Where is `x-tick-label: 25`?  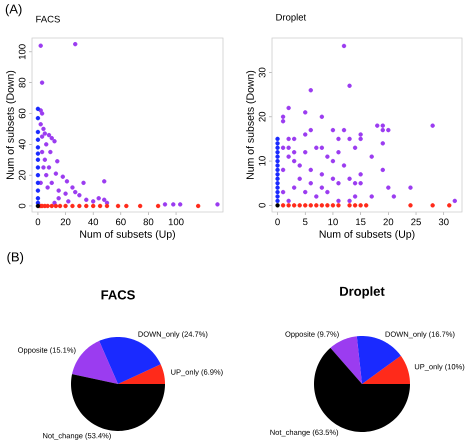
x-tick-label: 25 is located at coordinates (416, 222).